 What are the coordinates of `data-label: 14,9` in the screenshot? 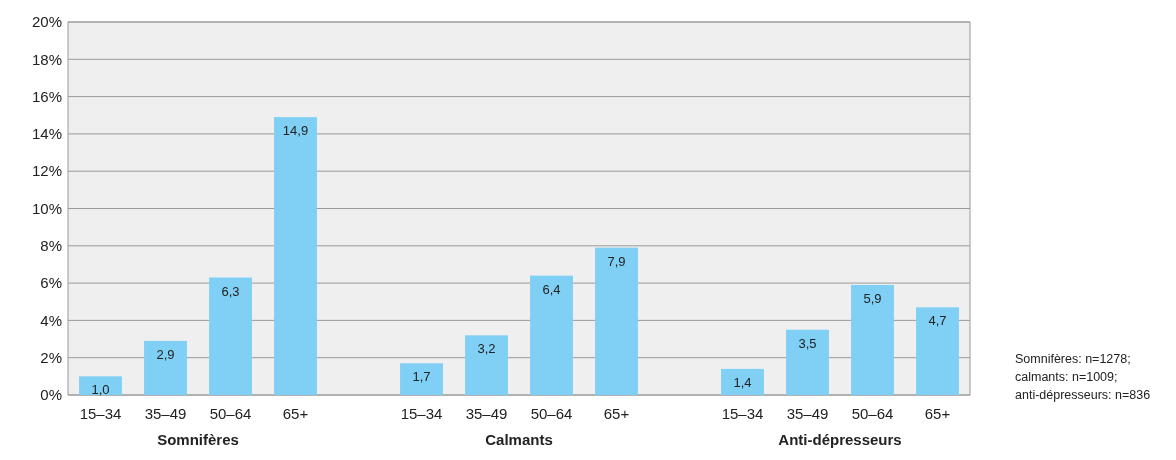 It's located at (295, 131).